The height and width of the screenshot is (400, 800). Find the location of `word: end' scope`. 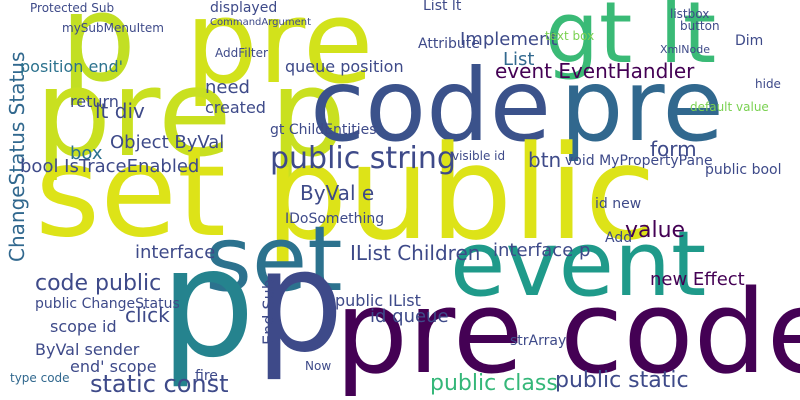

word: end' scope is located at coordinates (113, 366).